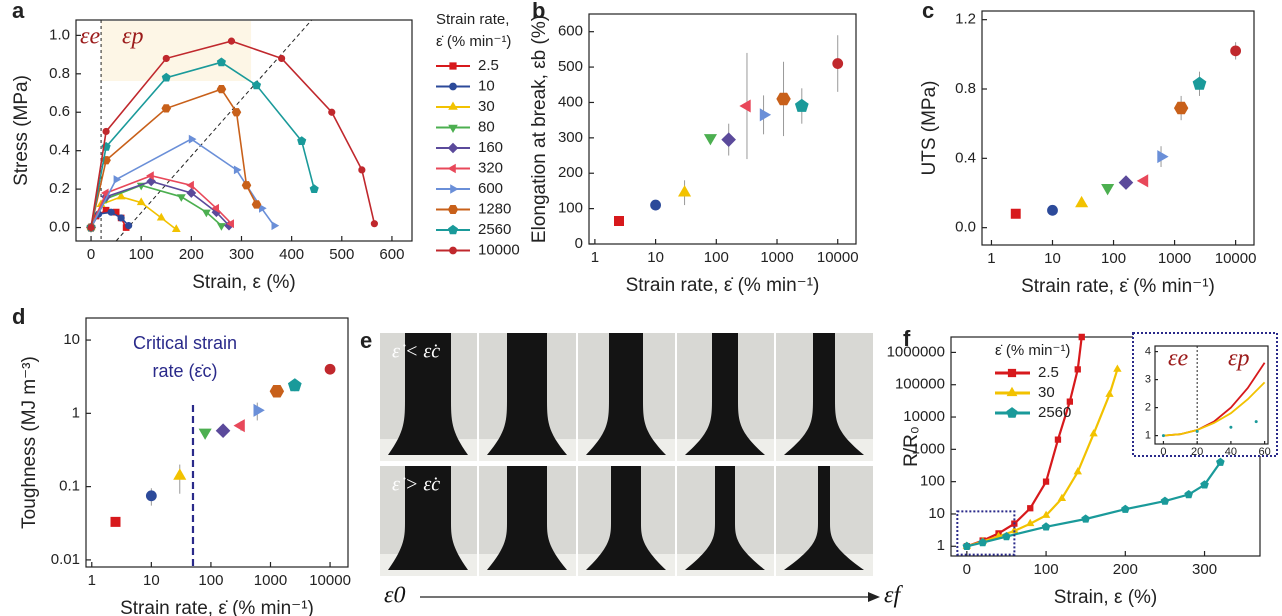  I want to click on y-axis-label: R/R₀, so click(911, 446).